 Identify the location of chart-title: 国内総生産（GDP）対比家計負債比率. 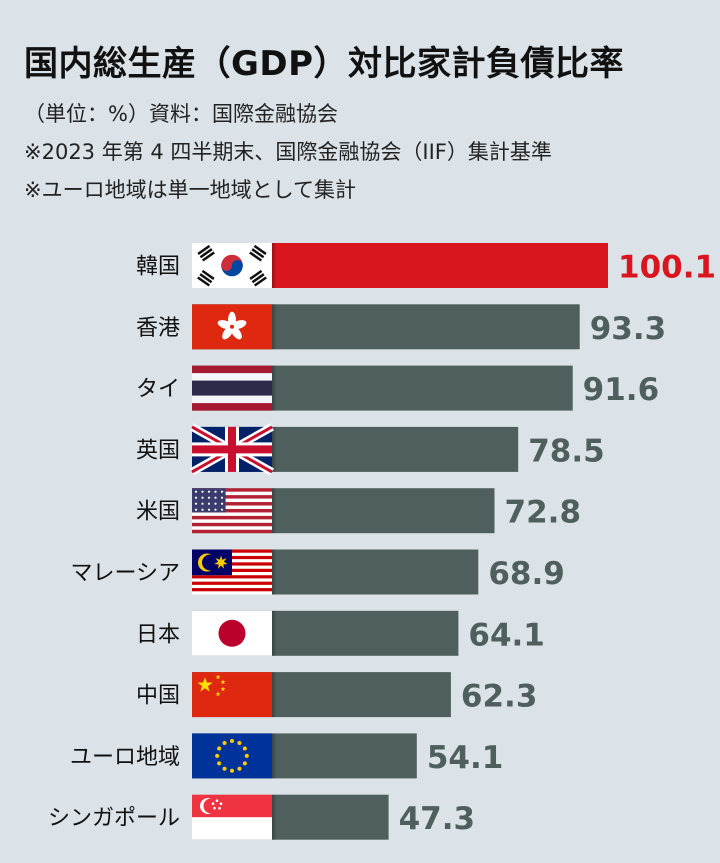
(324, 64).